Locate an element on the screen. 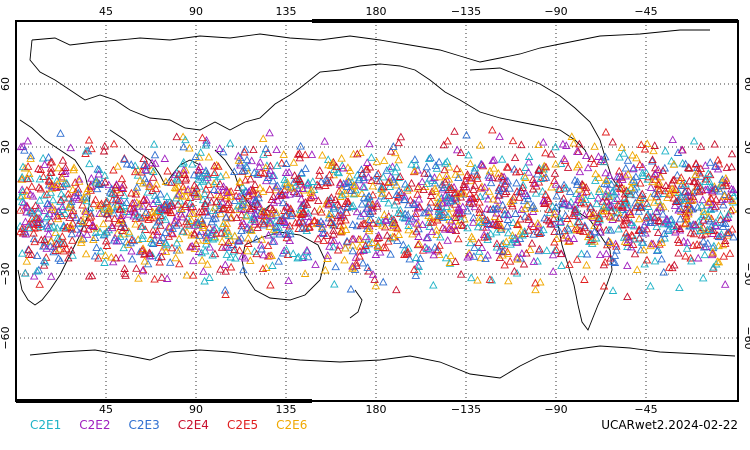 The width and height of the screenshot is (750, 450). lon-tick-label-bottom: −45 is located at coordinates (645, 409).